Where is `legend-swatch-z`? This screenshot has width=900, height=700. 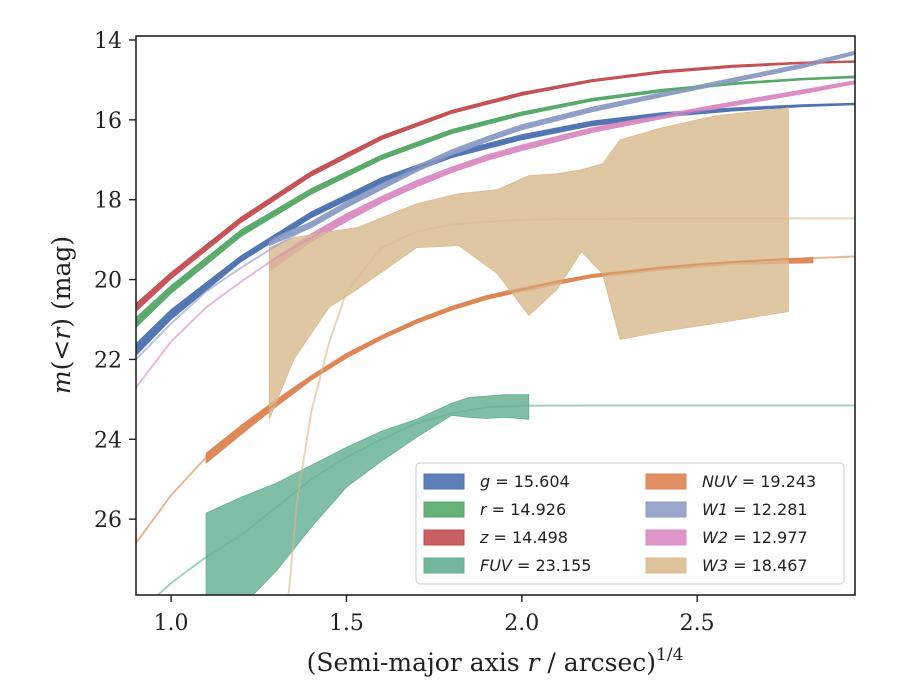
legend-swatch-z is located at coordinates (444, 537).